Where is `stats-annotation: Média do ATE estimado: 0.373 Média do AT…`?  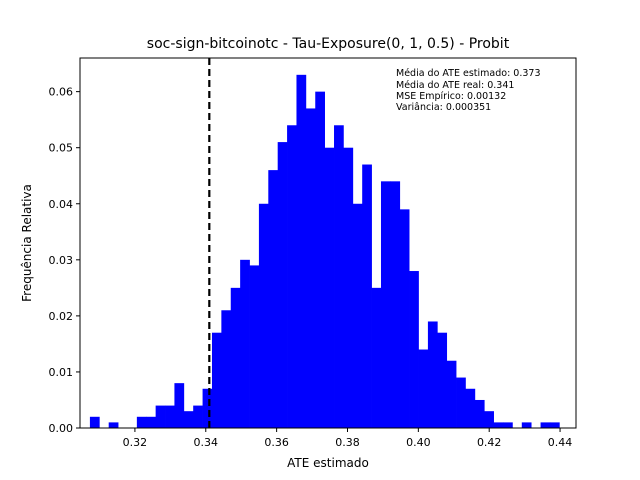
stats-annotation: Média do ATE estimado: 0.373 Média do AT… is located at coordinates (468, 90).